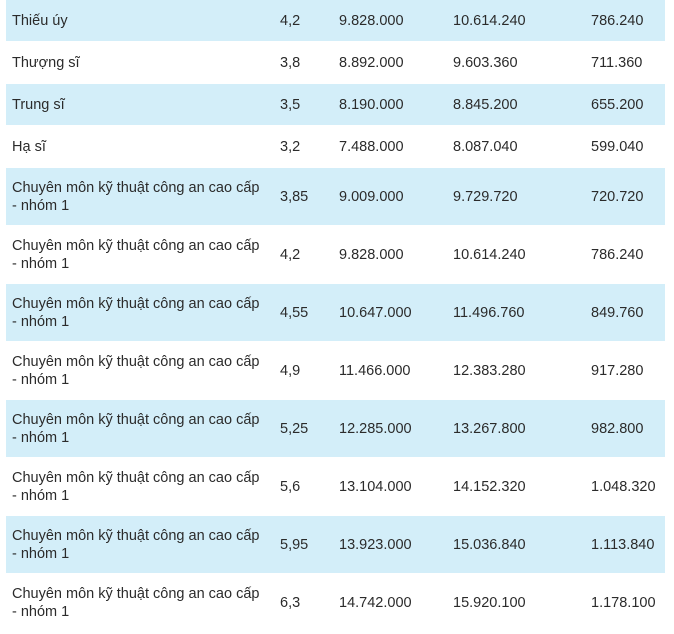  What do you see at coordinates (303, 370) in the screenshot?
I see `coefficient-cell: 4,9` at bounding box center [303, 370].